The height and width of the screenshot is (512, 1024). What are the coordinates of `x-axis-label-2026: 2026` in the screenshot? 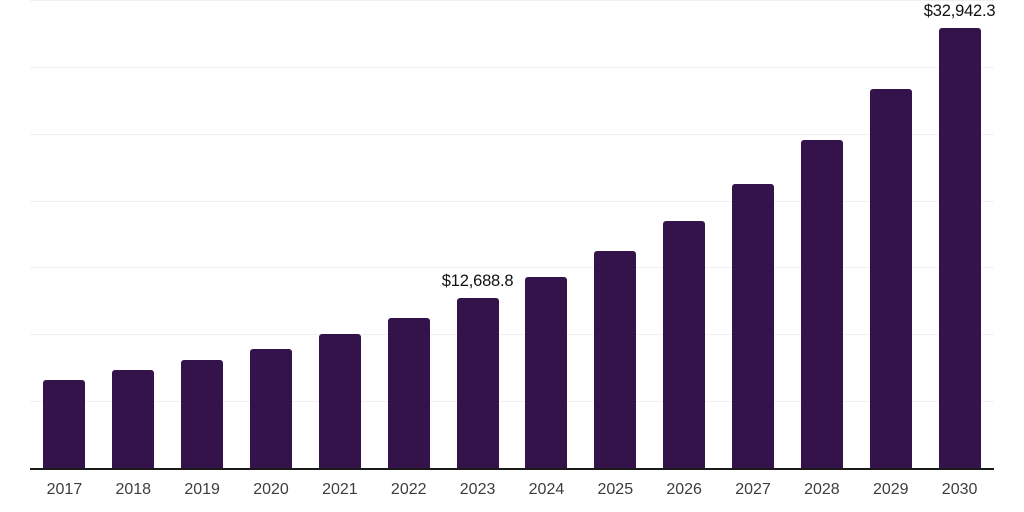 It's located at (684, 489).